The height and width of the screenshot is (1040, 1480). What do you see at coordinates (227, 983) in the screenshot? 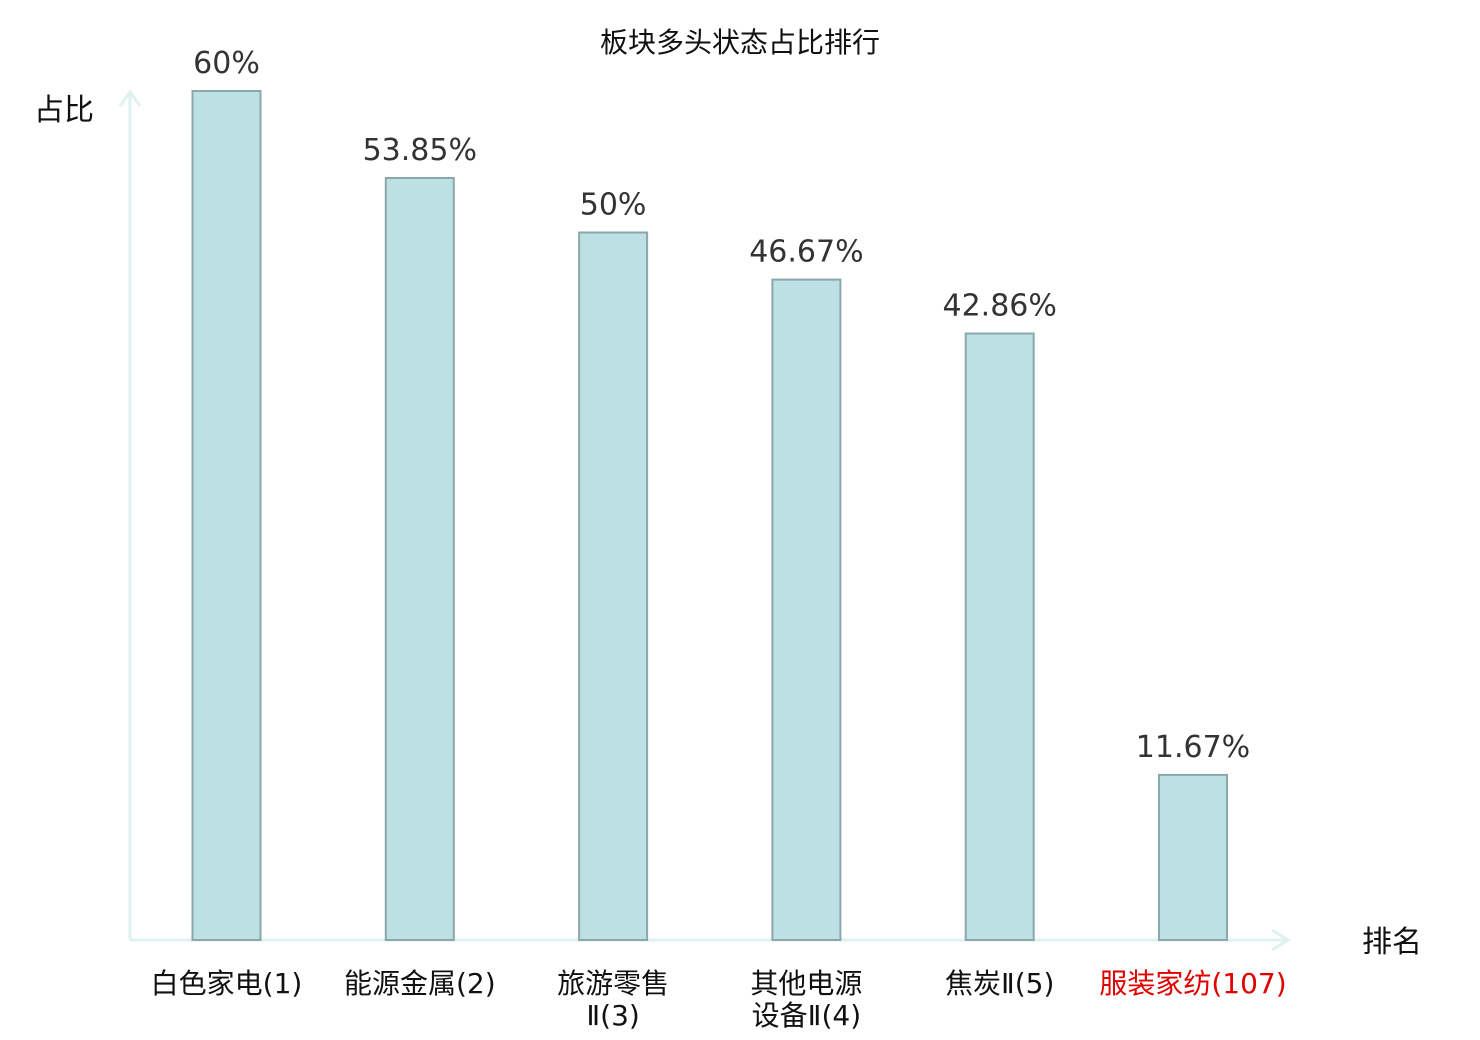
I see `category-label: 白色家电(1)` at bounding box center [227, 983].